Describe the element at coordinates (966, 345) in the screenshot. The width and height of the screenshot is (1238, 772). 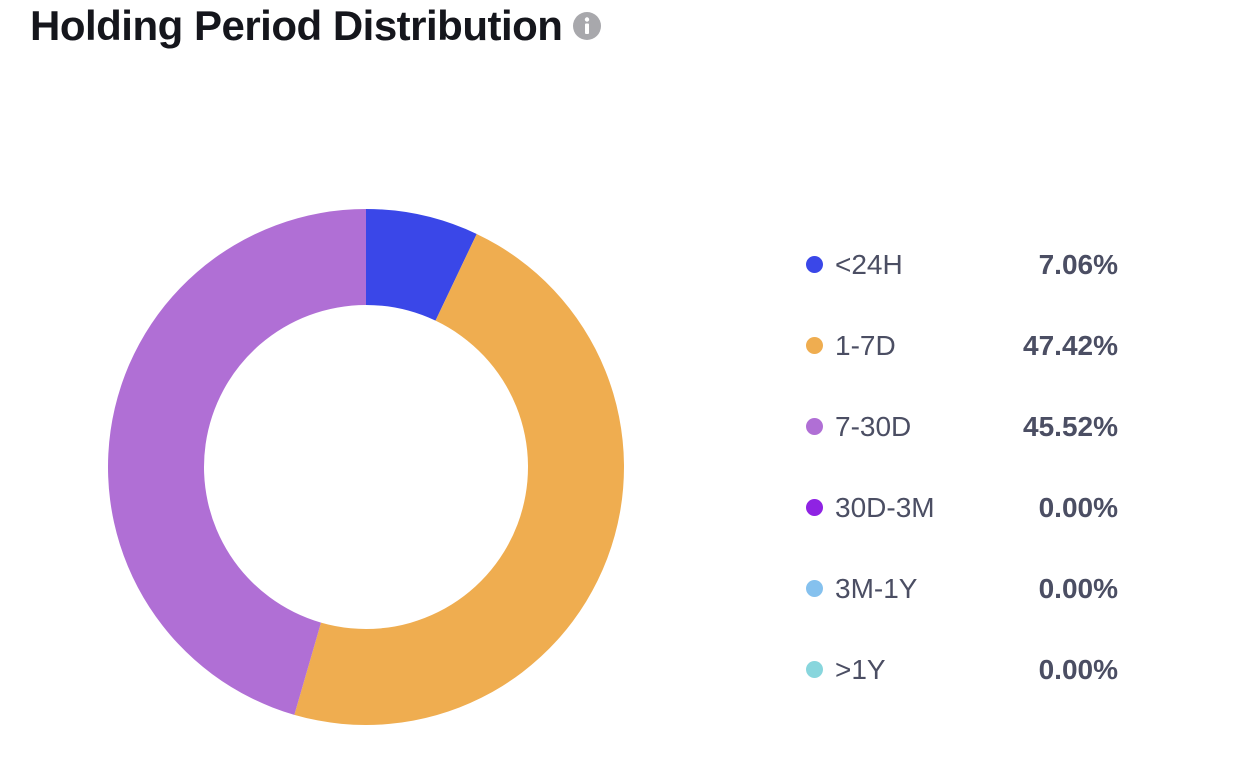
I see `legend-item: 1-7D 47.42%` at that location.